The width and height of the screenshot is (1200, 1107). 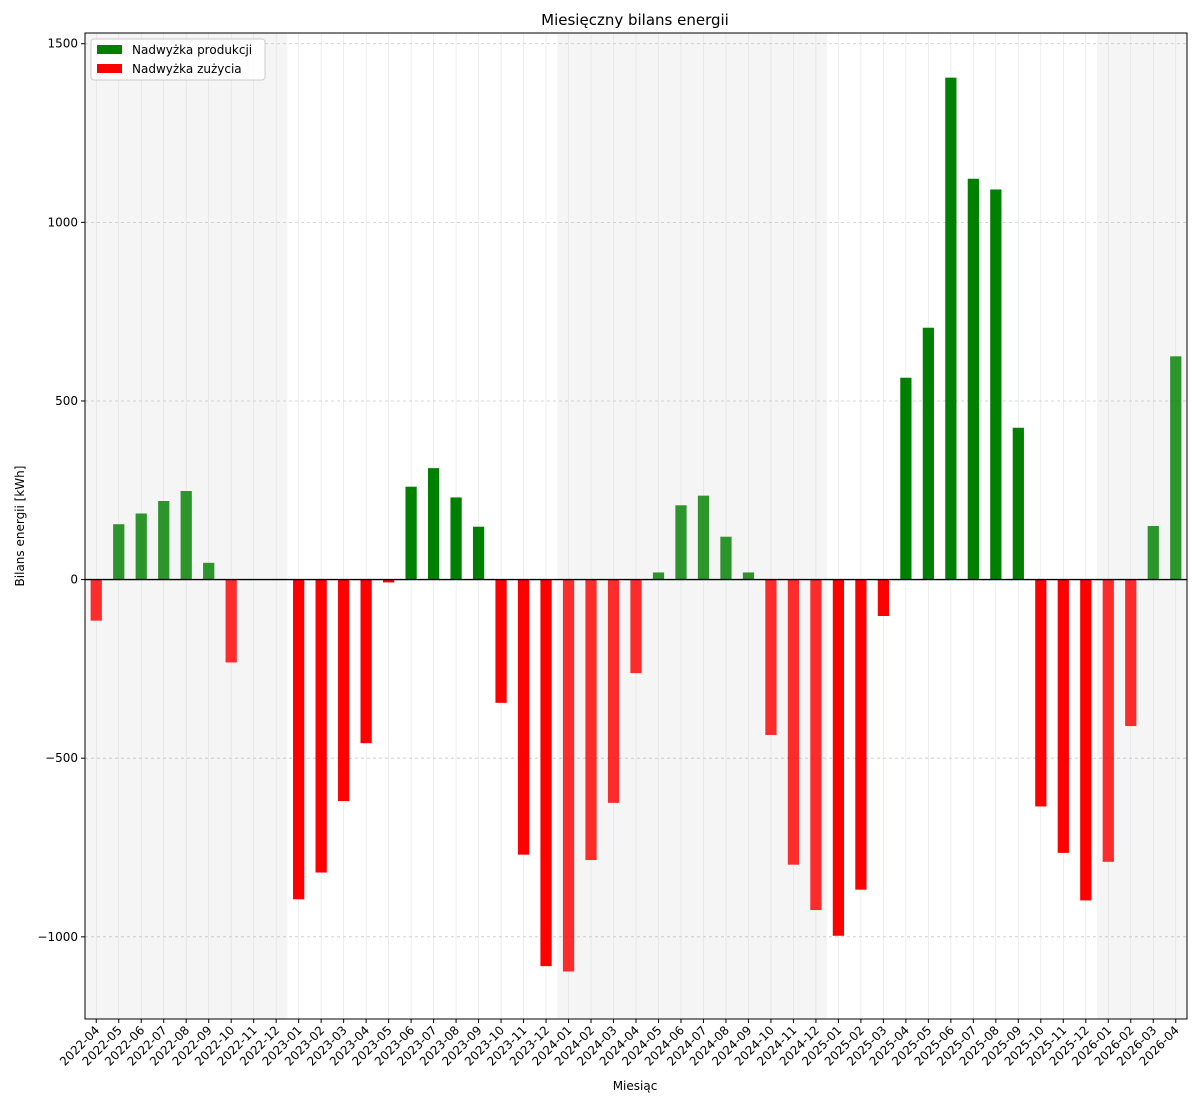 I want to click on y-axis-ticks: −1000 −500 0 500 1000 1500, so click(x=61, y=490).